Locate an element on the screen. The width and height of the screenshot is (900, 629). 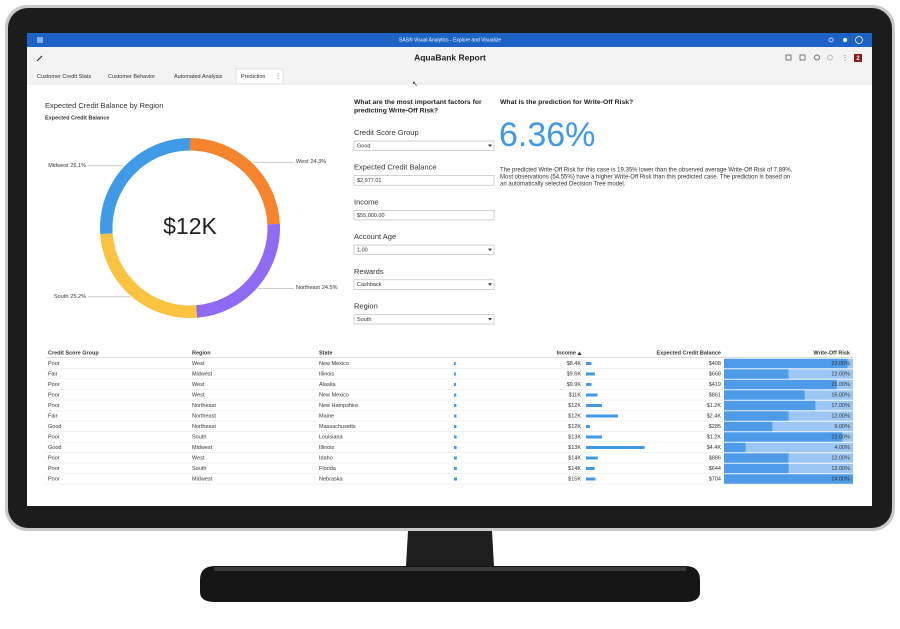
cell: $668 is located at coordinates (715, 374).